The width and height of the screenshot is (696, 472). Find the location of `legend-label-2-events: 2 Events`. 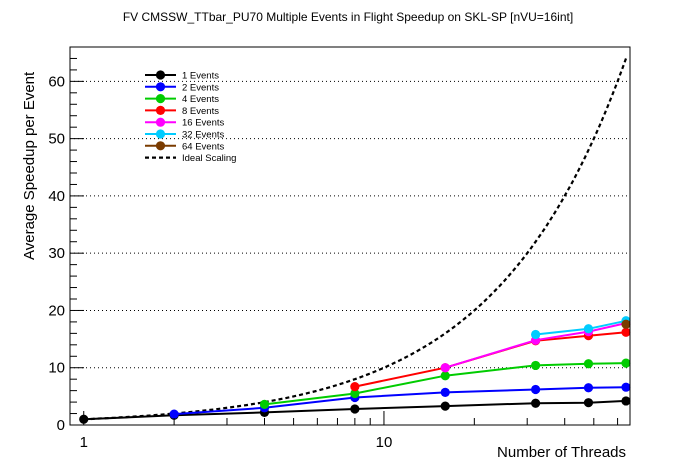

legend-label-2-events: 2 Events is located at coordinates (200, 87).